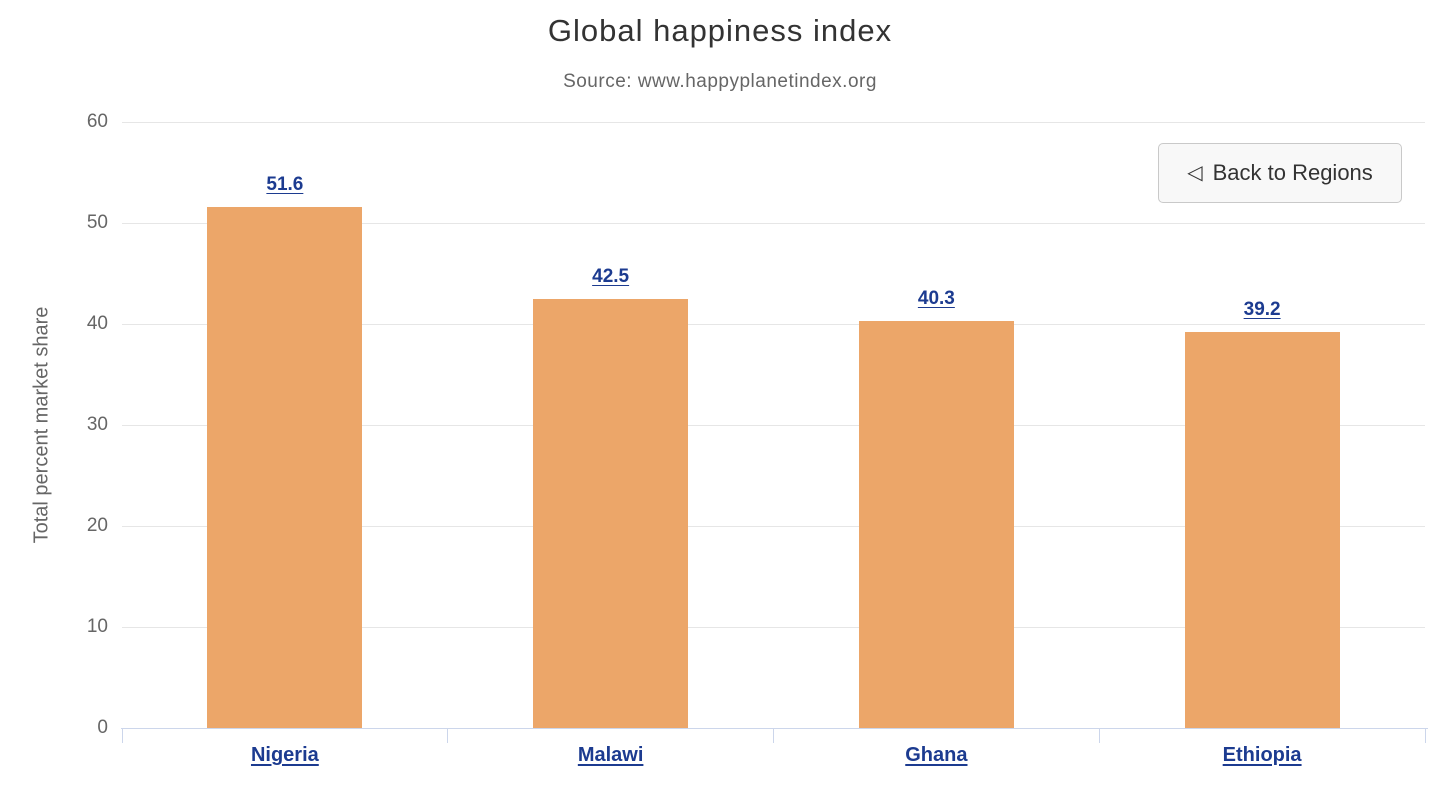  What do you see at coordinates (97, 626) in the screenshot?
I see `y-axis-label-10: 10` at bounding box center [97, 626].